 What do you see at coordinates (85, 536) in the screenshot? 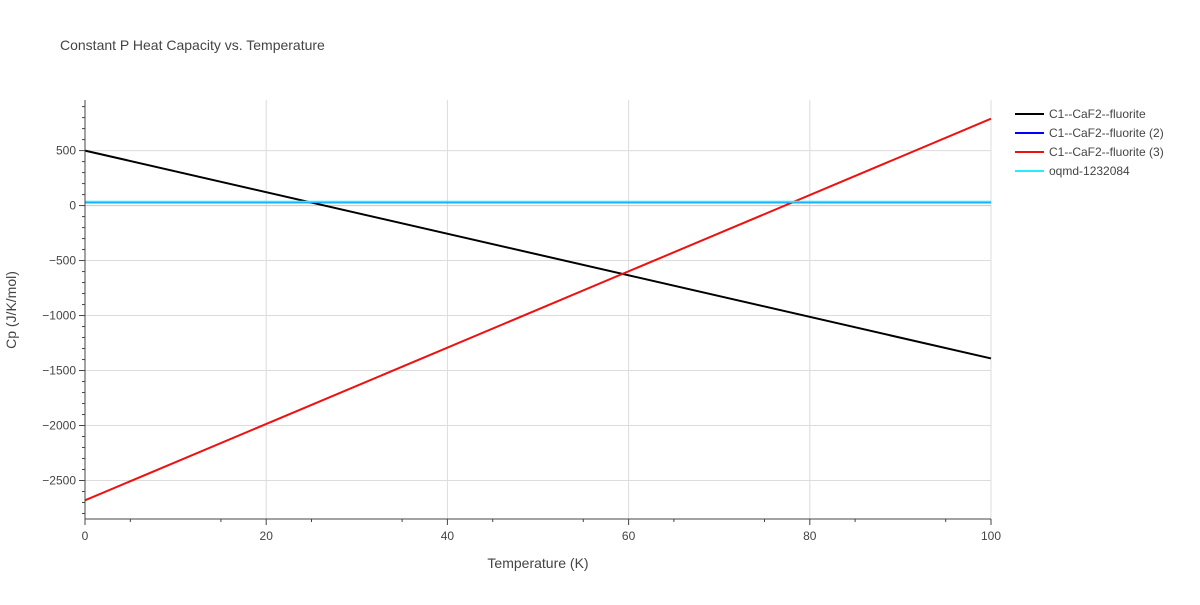
I see `x-tick-label: 0` at bounding box center [85, 536].